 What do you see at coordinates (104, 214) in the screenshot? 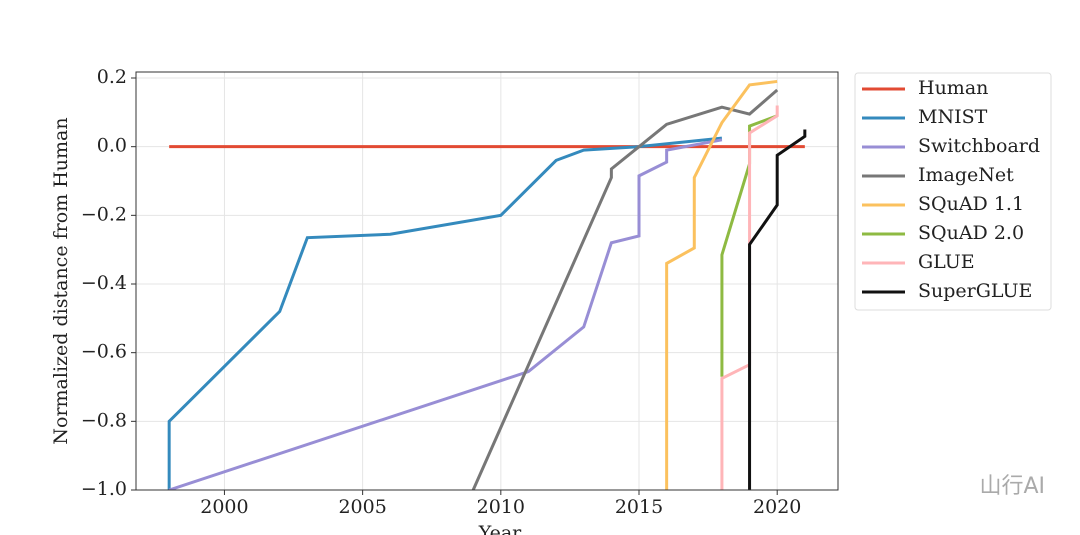
I see `y-tick-label: −0.2` at bounding box center [104, 214].